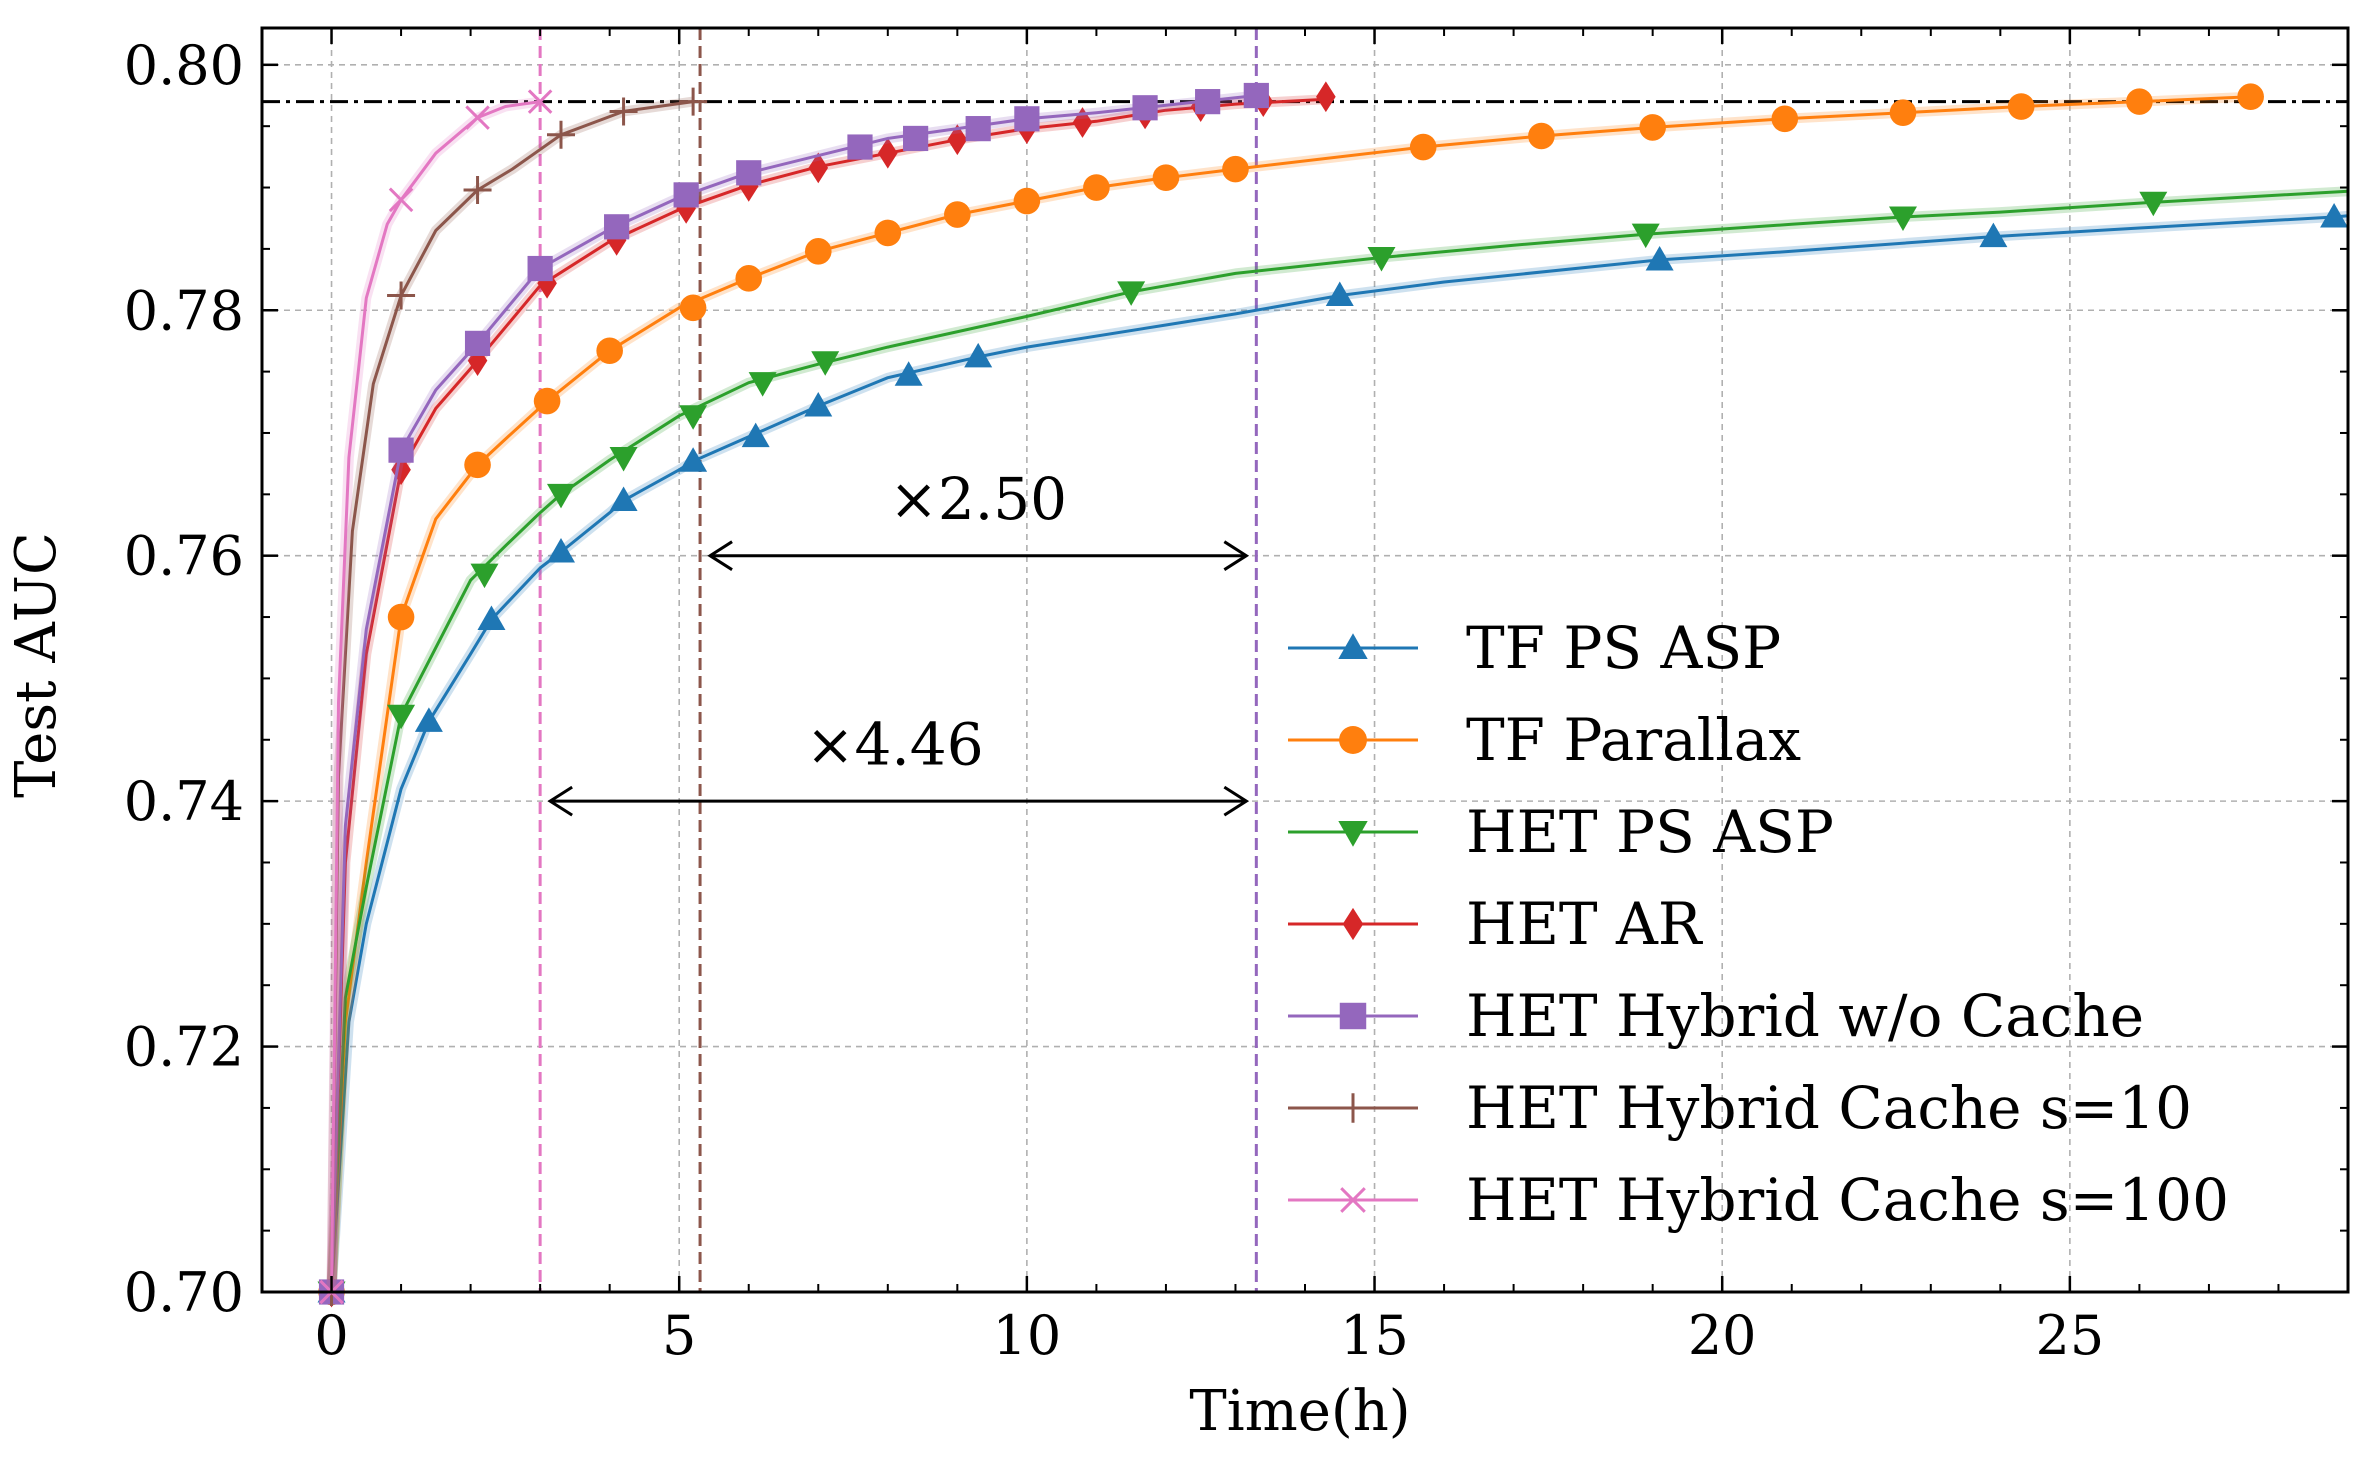 The image size is (2369, 1469). I want to click on x-tick-label: 15, so click(1374, 1335).